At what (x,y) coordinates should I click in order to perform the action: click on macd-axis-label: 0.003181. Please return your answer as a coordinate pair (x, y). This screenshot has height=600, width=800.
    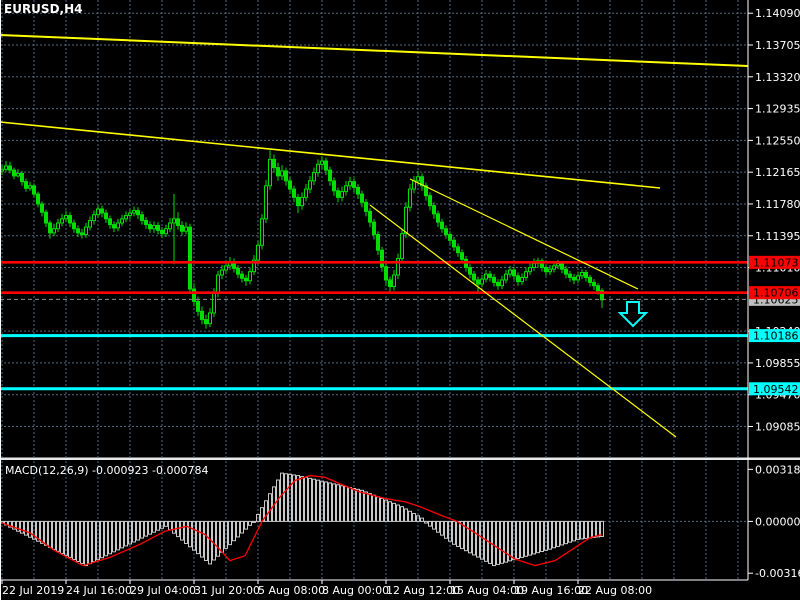
    Looking at the image, I should click on (777, 469).